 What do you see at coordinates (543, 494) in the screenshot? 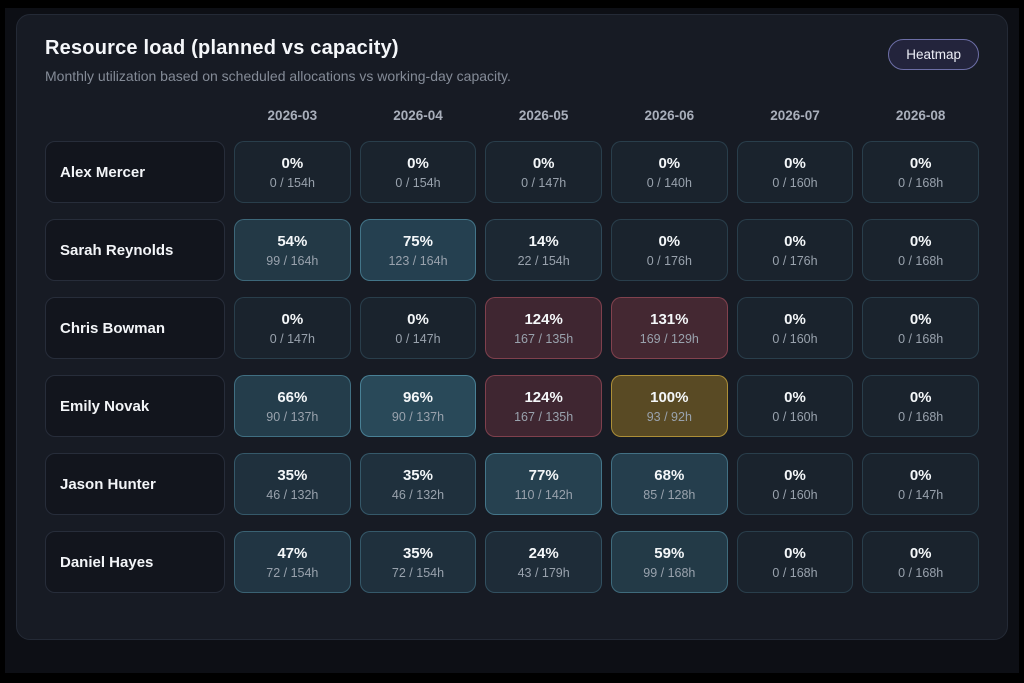
I see `cell-hours: 110 / 142h` at bounding box center [543, 494].